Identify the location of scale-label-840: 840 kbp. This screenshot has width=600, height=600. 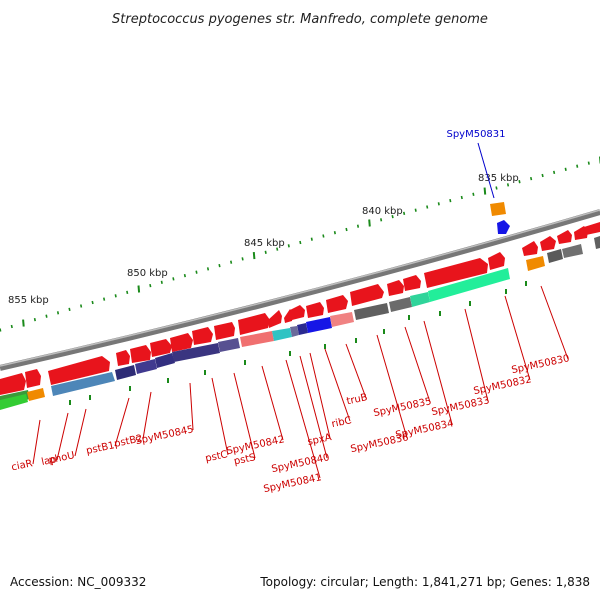
(382, 211).